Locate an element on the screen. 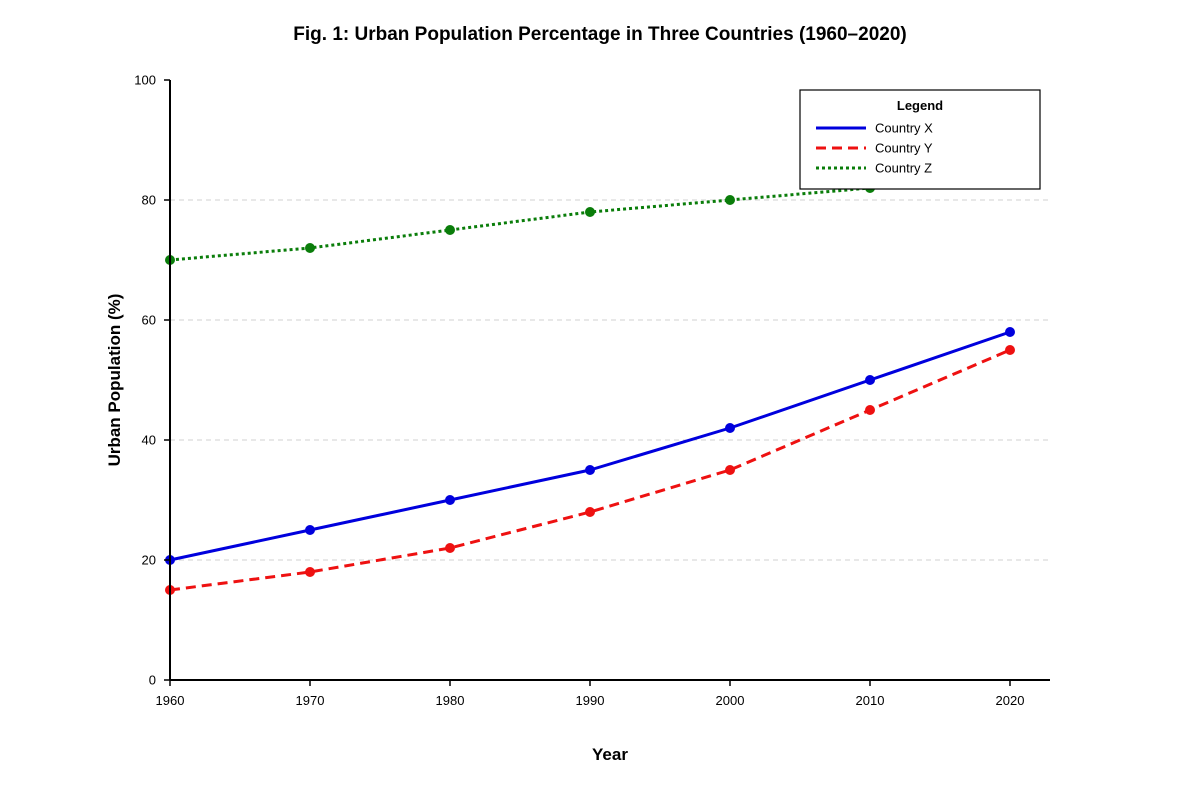  legend-label-country-y: Country Y is located at coordinates (904, 148).